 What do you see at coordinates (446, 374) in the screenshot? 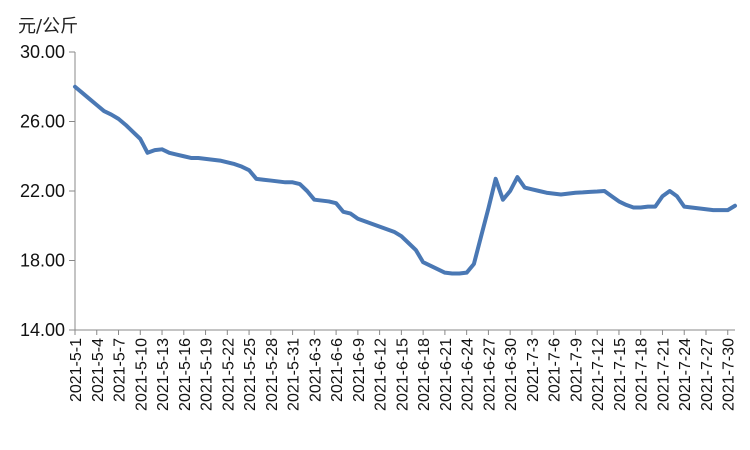
I see `x-tick-label: 2021-6-21` at bounding box center [446, 374].